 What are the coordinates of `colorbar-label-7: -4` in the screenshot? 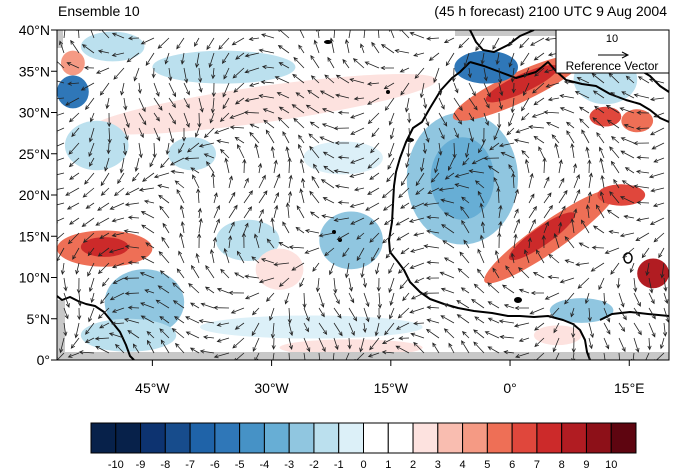 It's located at (265, 465).